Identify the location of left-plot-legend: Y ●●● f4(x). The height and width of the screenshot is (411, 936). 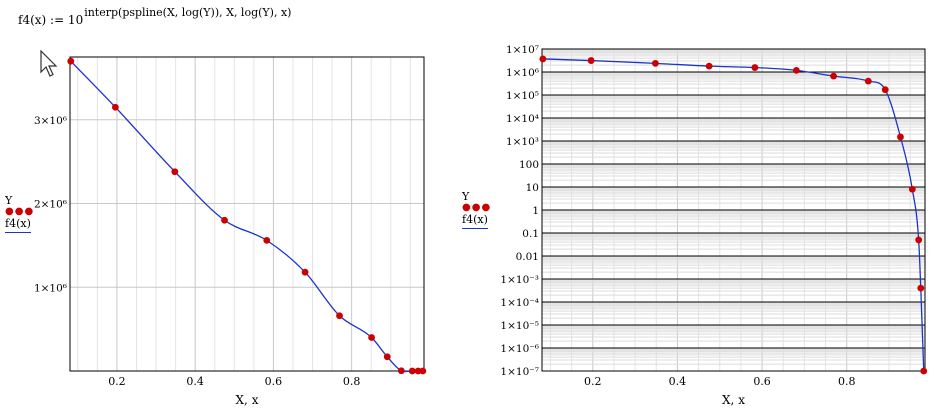
(19, 213).